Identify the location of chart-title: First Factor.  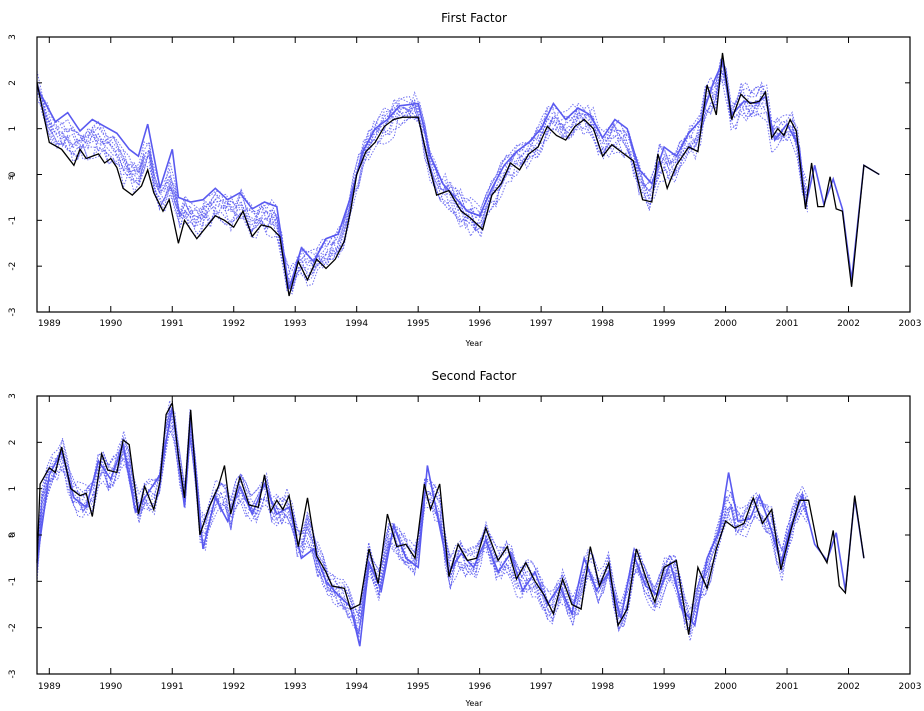
(474, 18).